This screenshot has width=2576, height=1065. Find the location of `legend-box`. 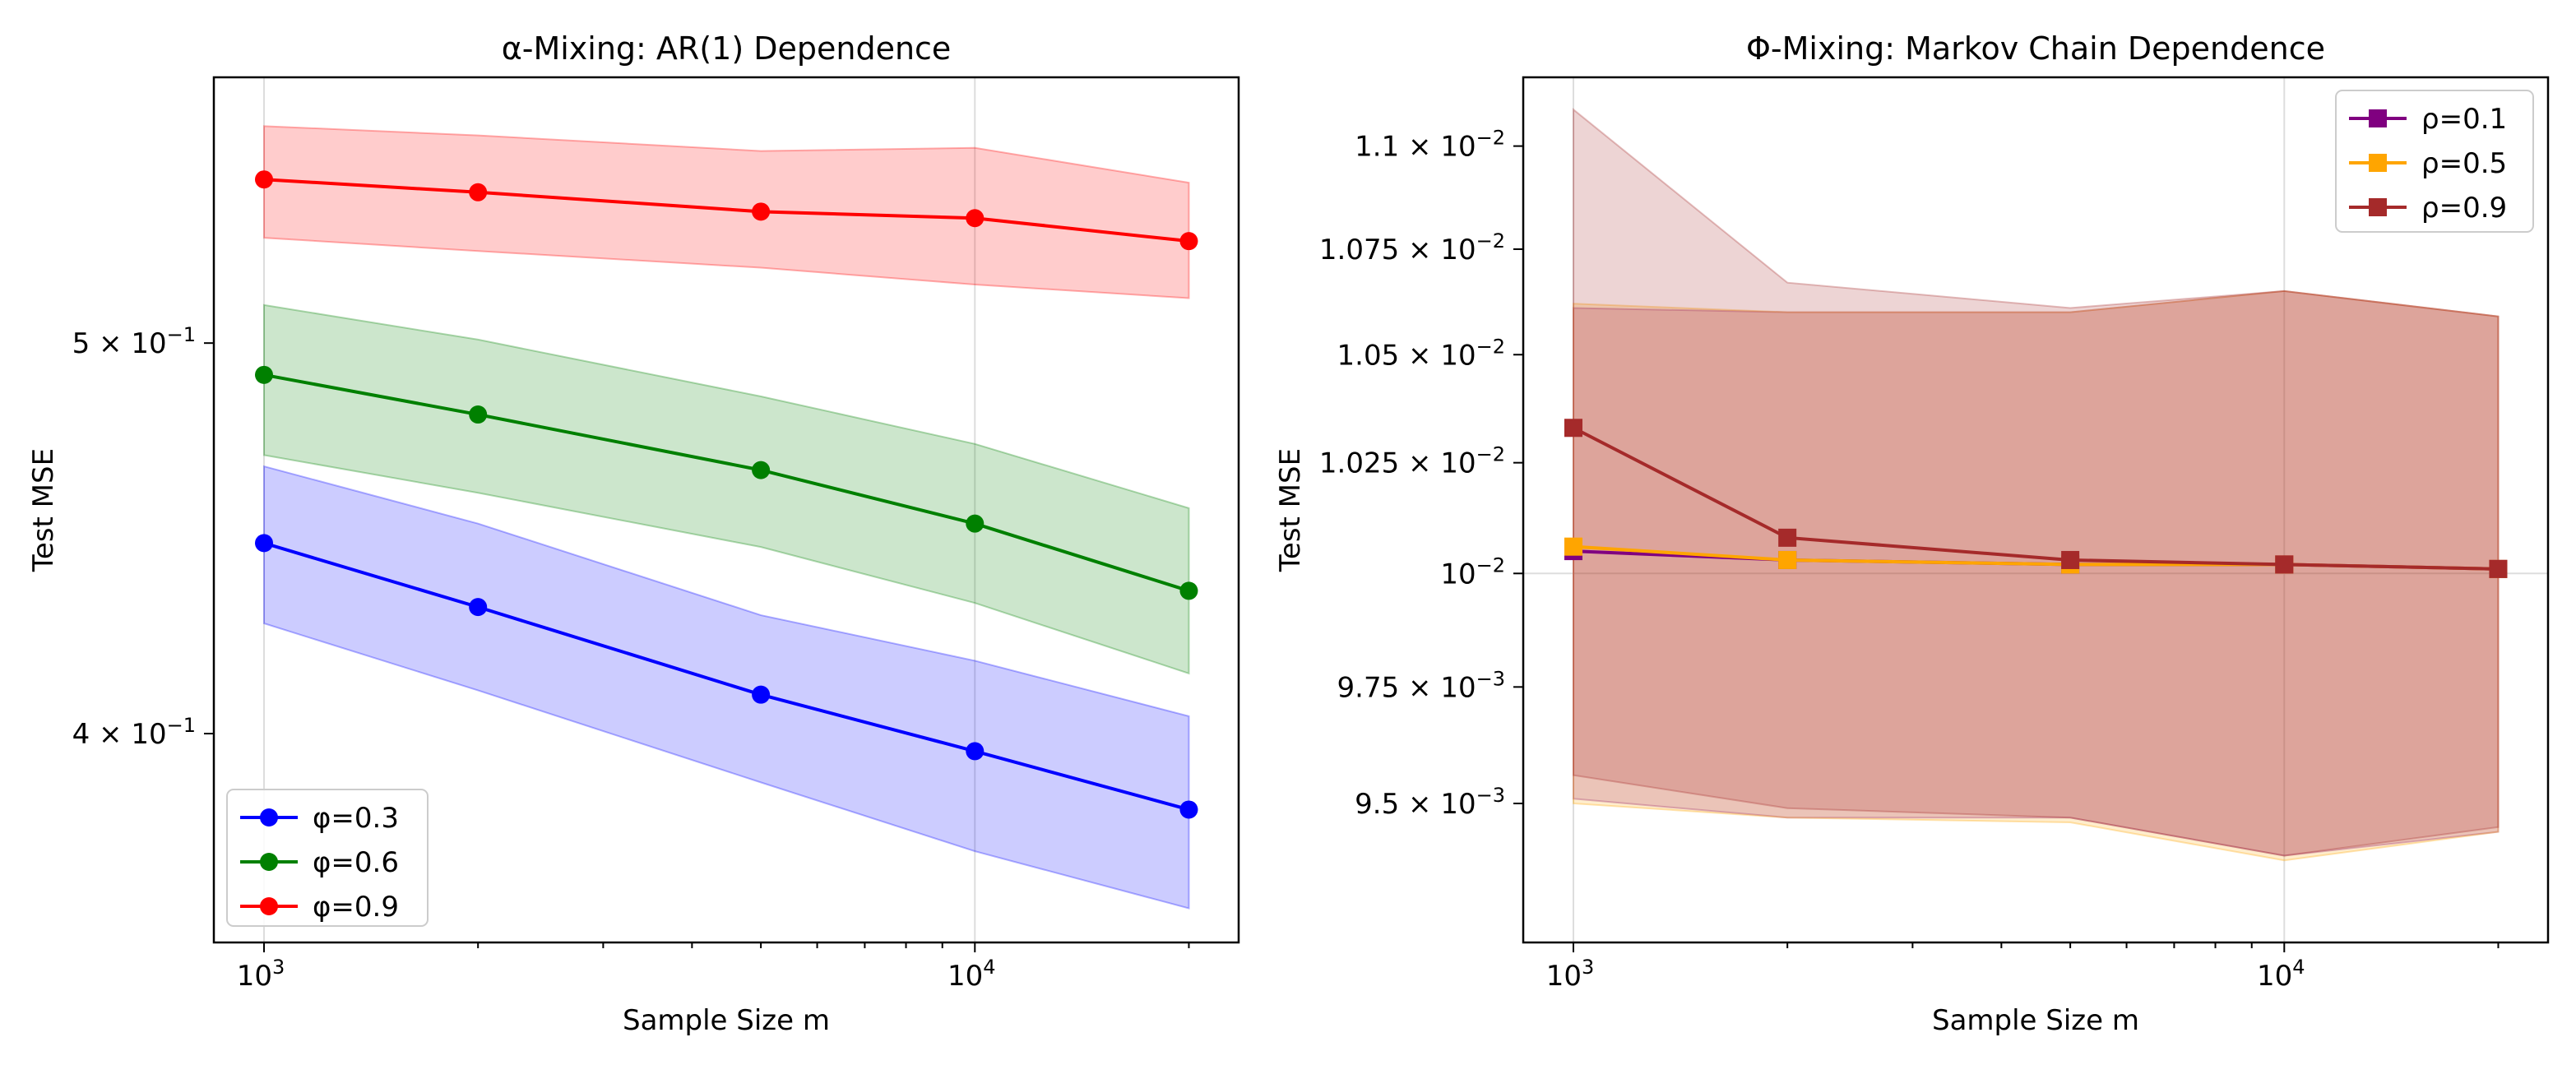

legend-box is located at coordinates (328, 858).